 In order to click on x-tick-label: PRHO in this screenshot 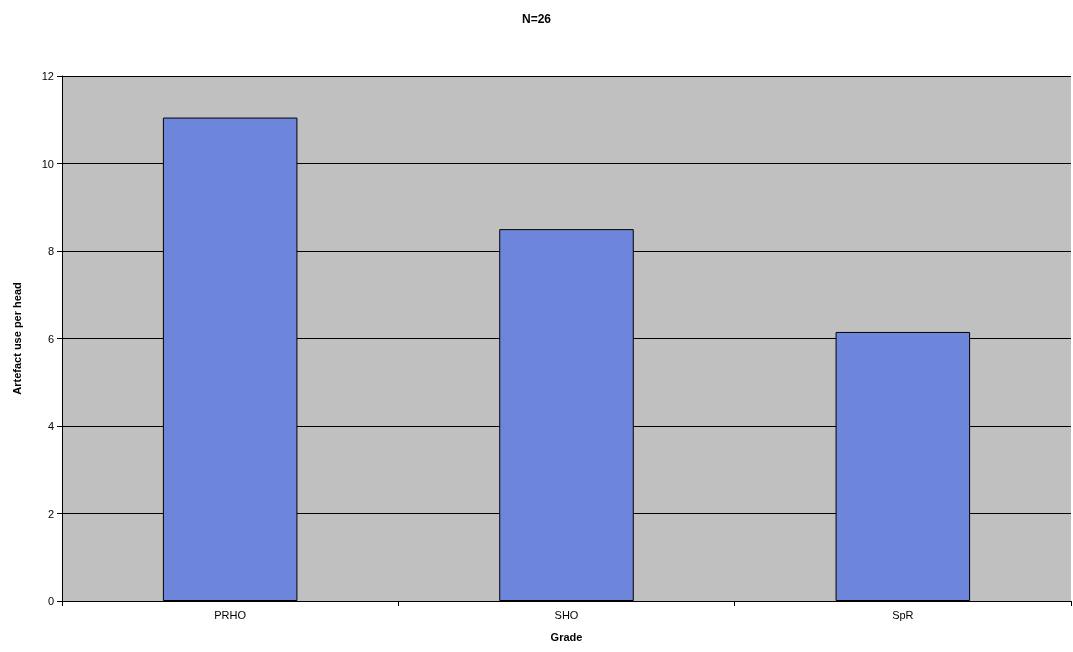, I will do `click(230, 614)`.